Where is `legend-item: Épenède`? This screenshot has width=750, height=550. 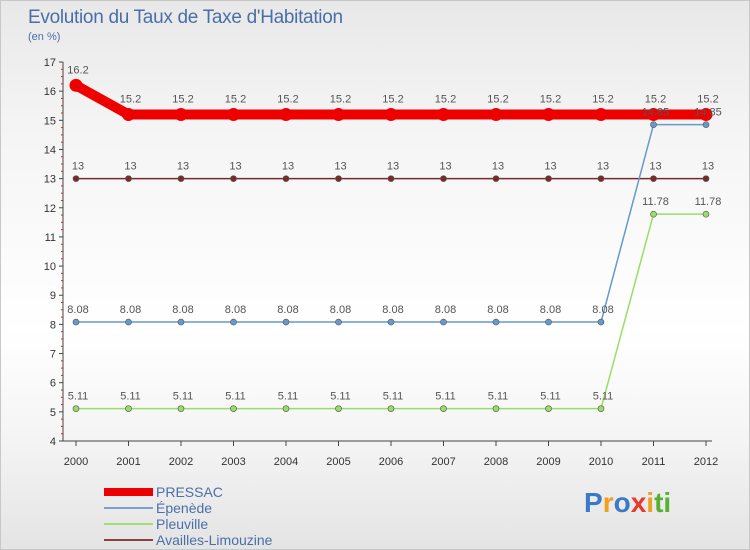
legend-item: Épenède is located at coordinates (158, 508).